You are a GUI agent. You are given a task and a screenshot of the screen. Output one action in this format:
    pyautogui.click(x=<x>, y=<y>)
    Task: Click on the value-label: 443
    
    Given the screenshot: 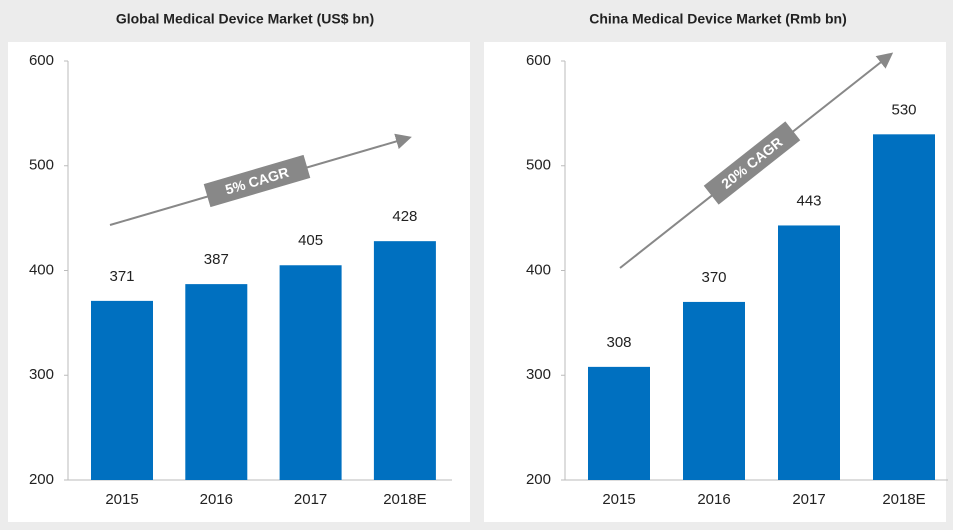 What is the action you would take?
    pyautogui.click(x=808, y=200)
    